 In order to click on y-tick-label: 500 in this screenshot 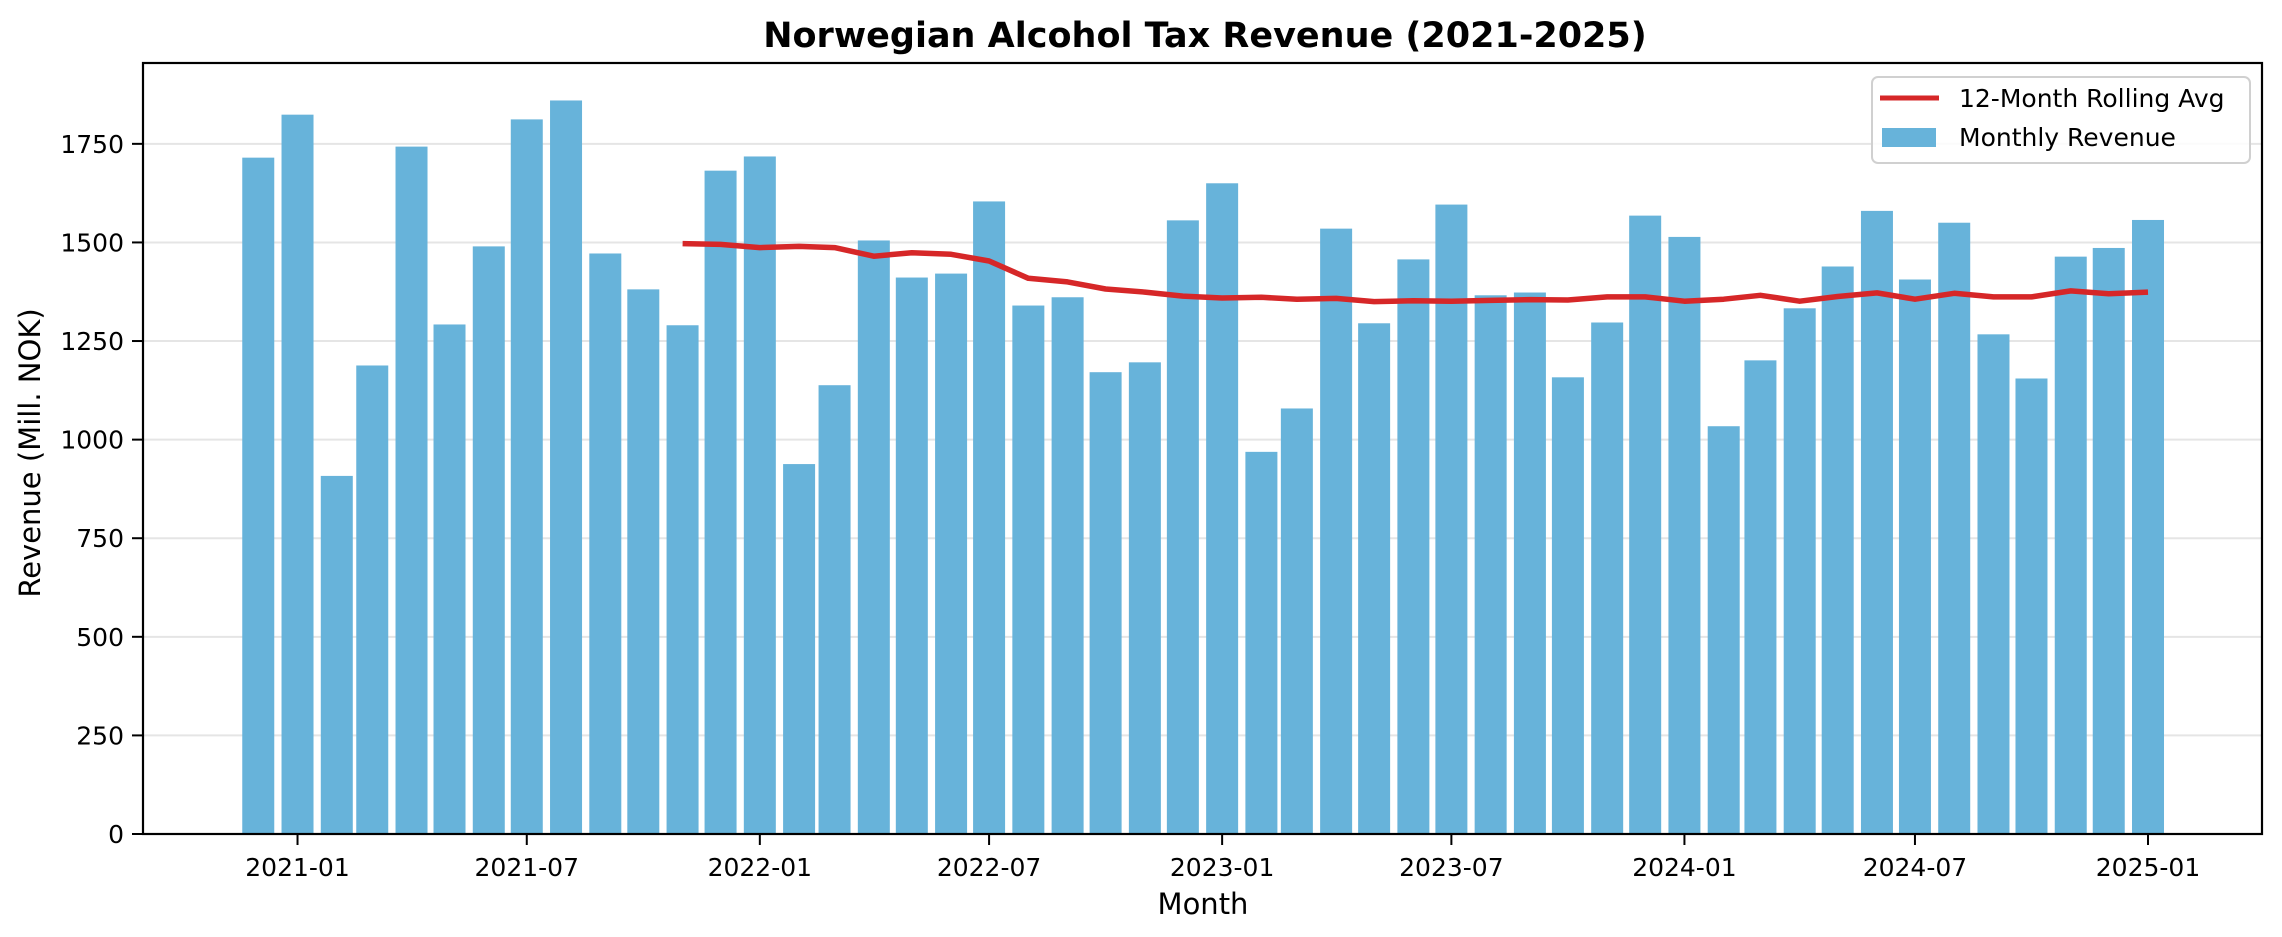, I will do `click(100, 637)`.